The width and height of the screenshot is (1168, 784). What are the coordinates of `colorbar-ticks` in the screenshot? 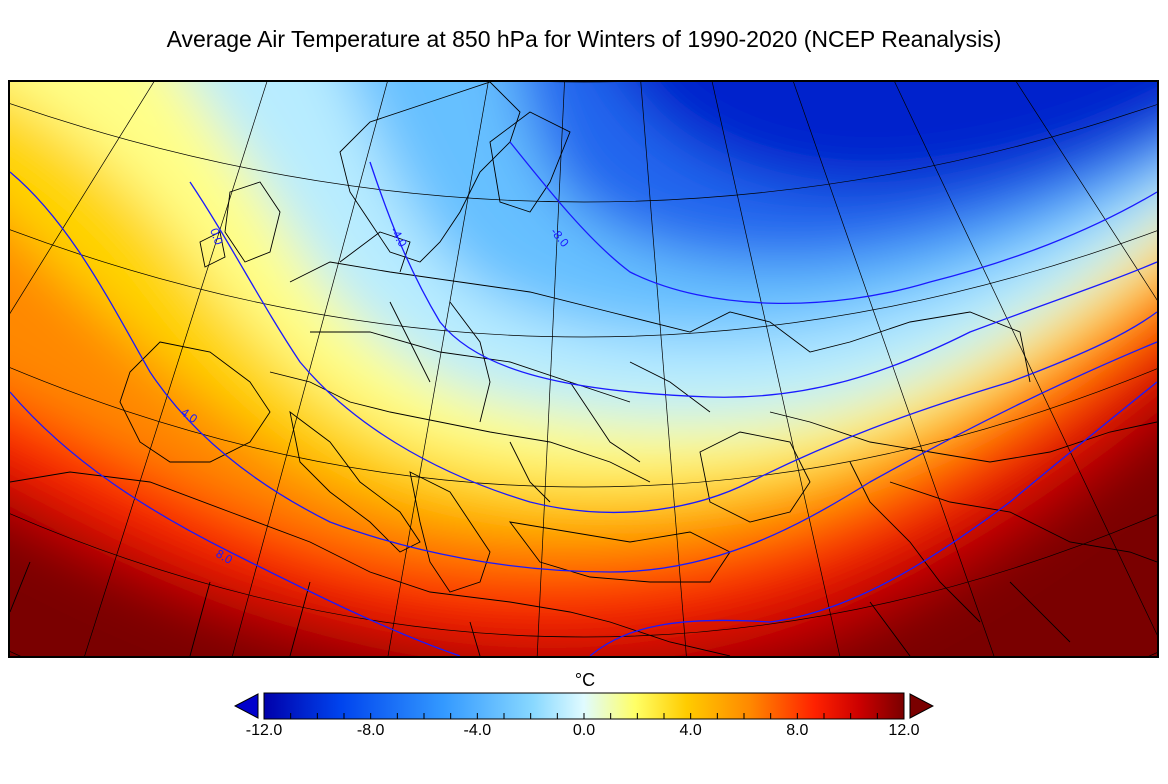 It's located at (584, 716).